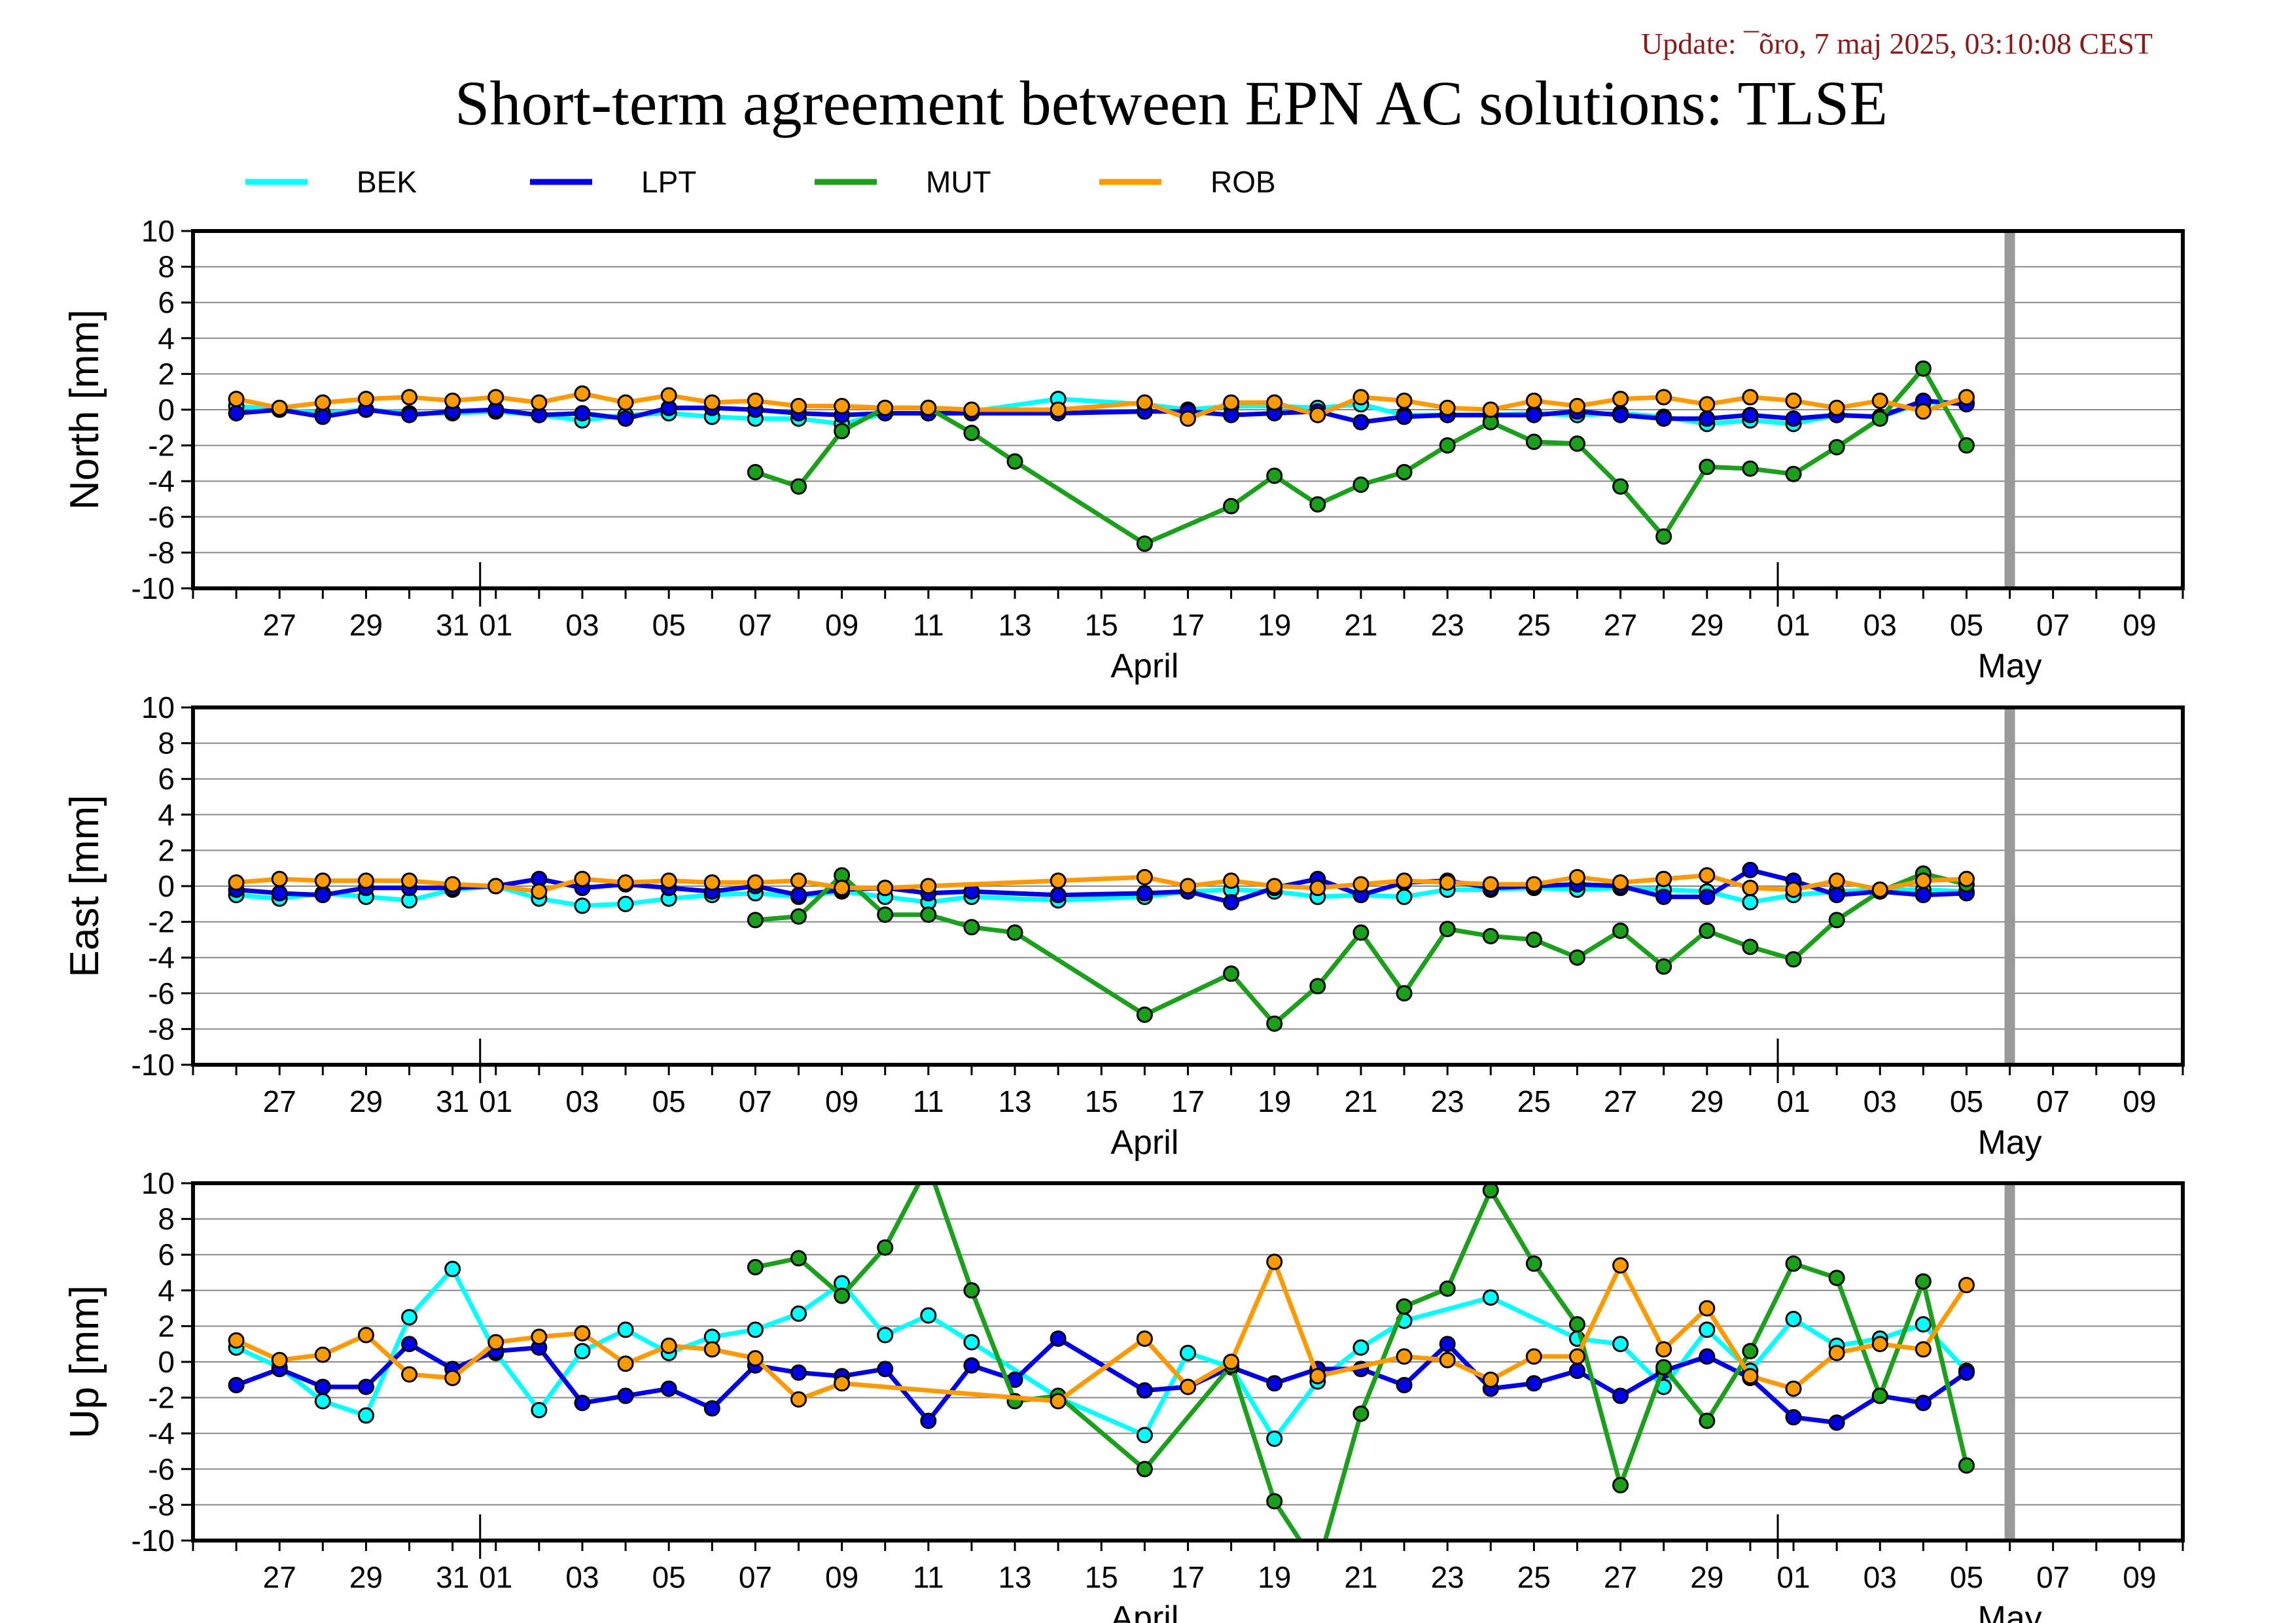 The image size is (2296, 1623). What do you see at coordinates (2009, 886) in the screenshot?
I see `today-marker` at bounding box center [2009, 886].